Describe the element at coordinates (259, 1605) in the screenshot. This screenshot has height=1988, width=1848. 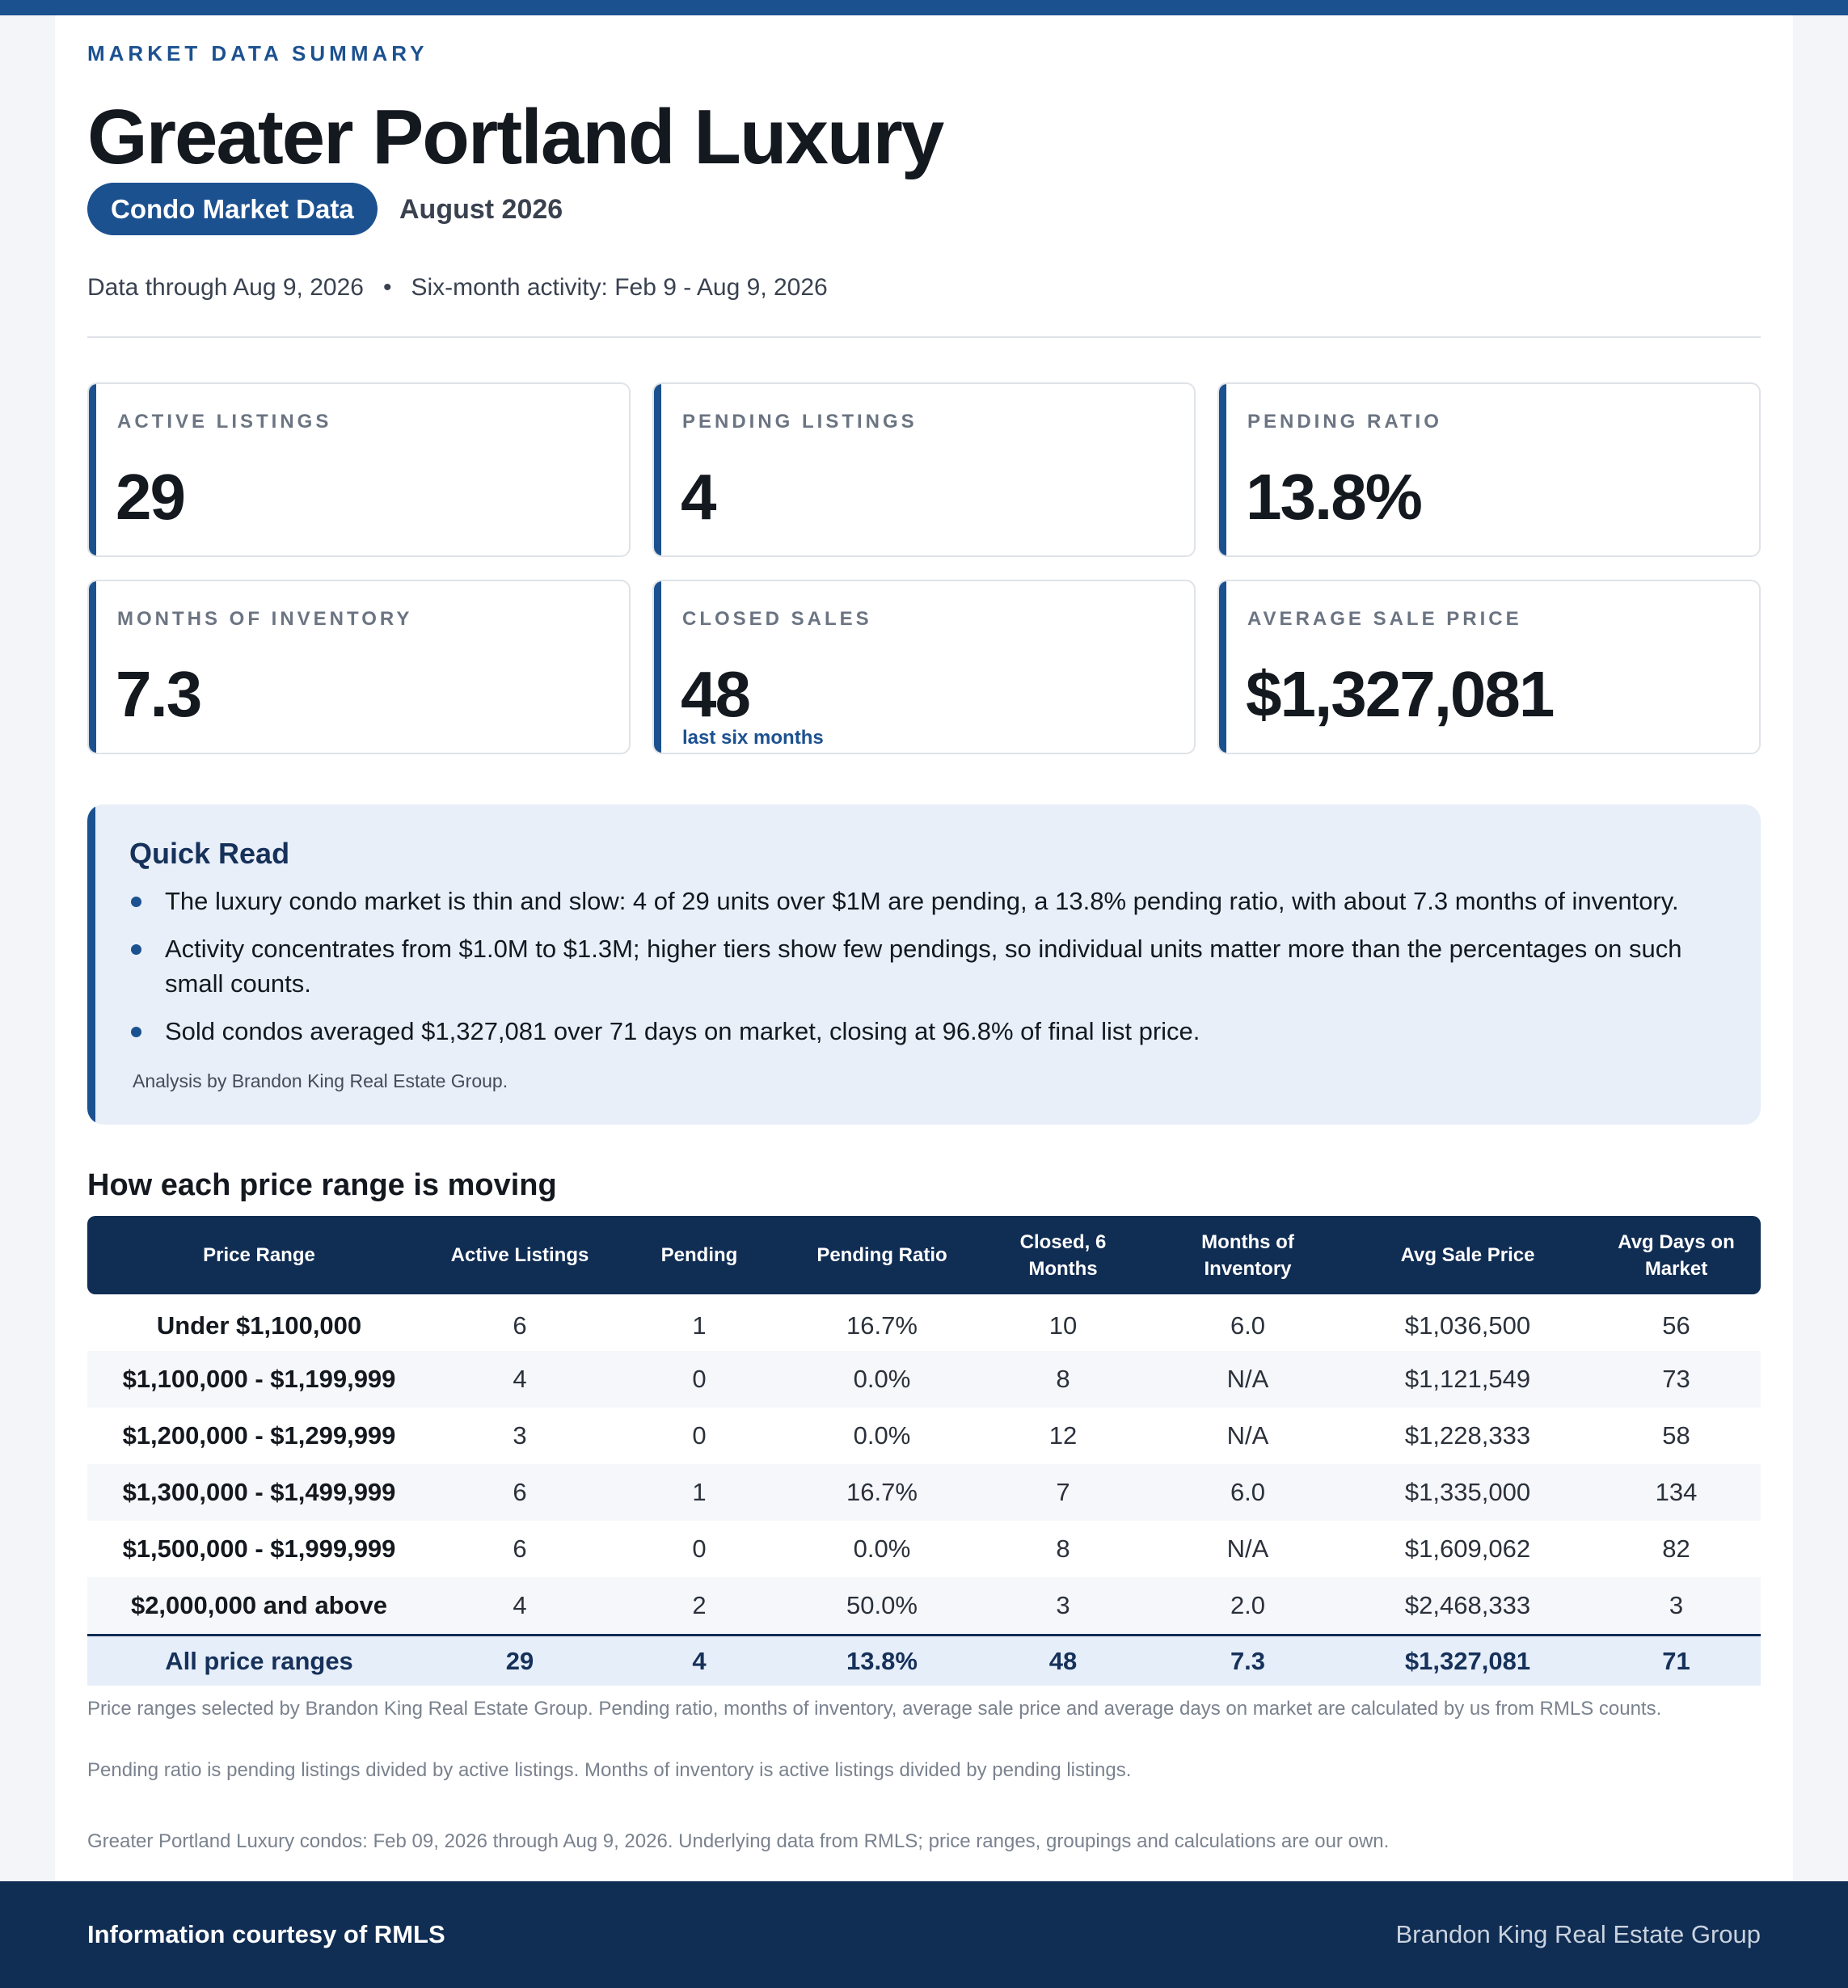
I see `price-range-cell: $2,000,000 and above` at that location.